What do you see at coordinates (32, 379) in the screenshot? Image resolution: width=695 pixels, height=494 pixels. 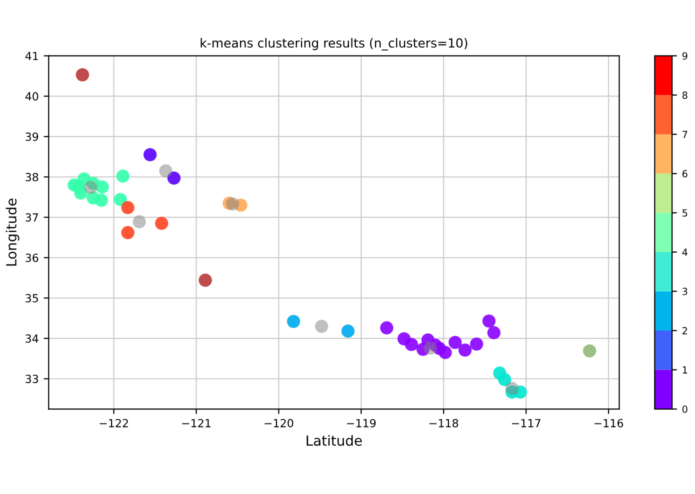 I see `y-tick-label: 33` at bounding box center [32, 379].